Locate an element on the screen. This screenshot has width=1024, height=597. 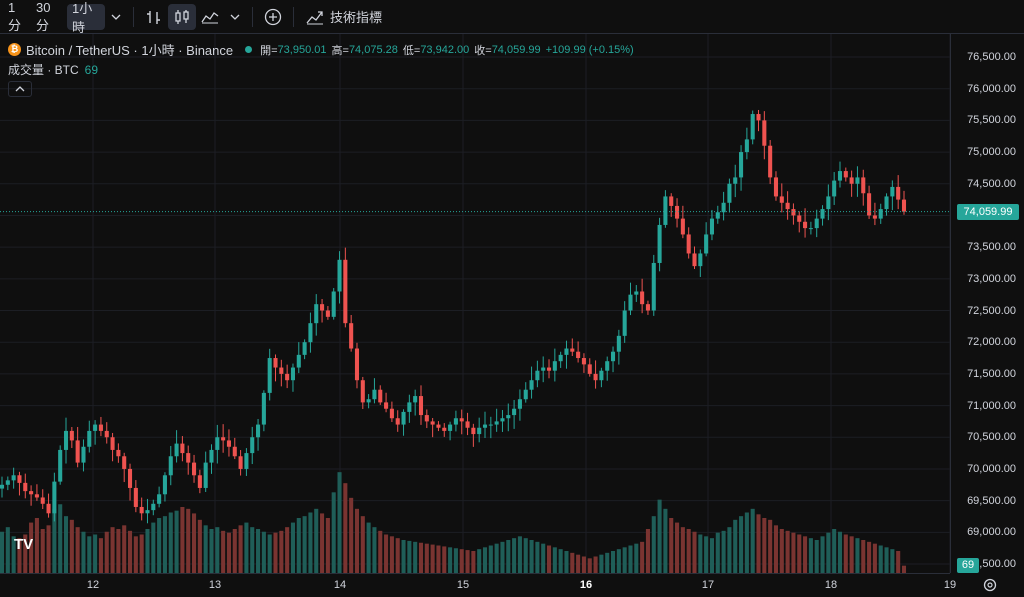
price-tick-label: 76,000.00 is located at coordinates (991, 88).